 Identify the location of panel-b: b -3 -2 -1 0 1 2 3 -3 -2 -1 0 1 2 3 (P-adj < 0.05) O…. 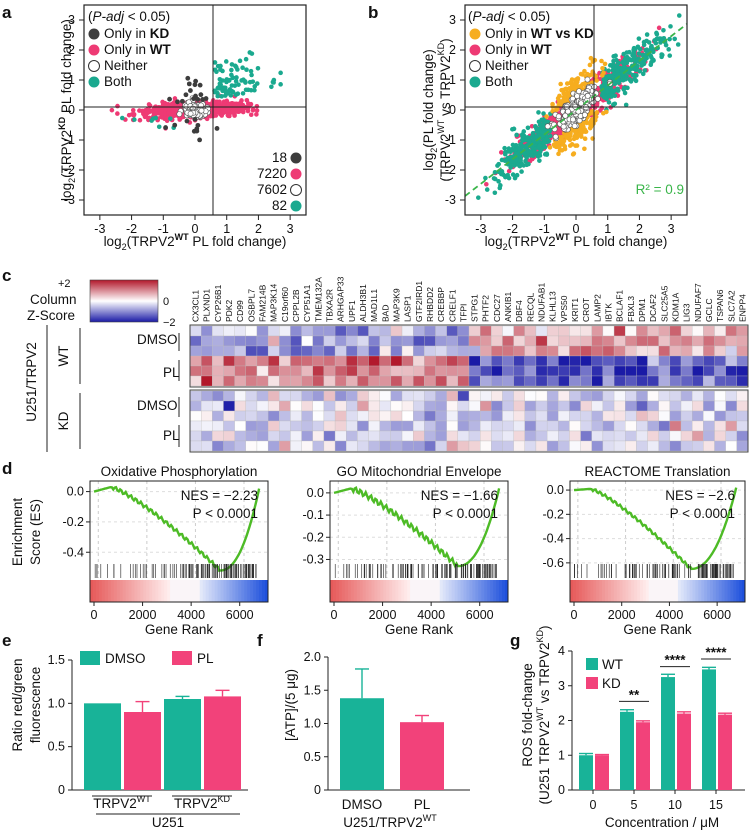
(528, 127).